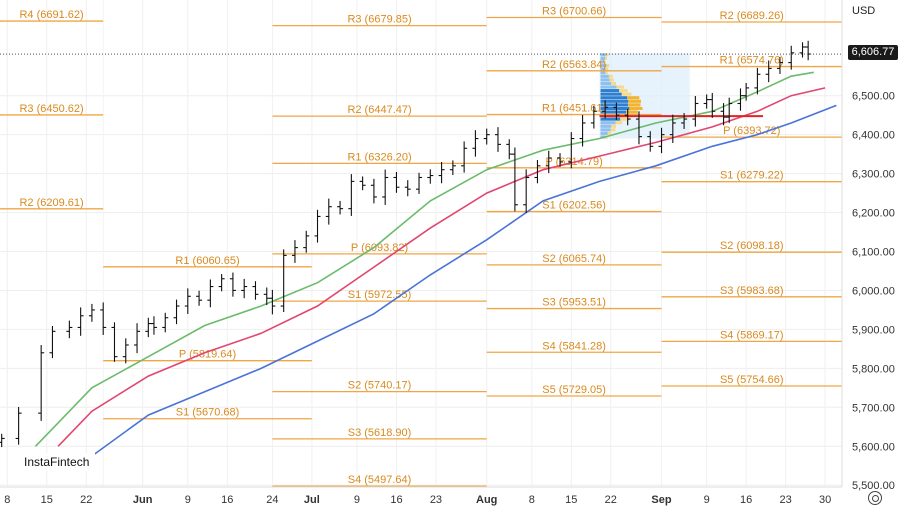 Image resolution: width=900 pixels, height=510 pixels. I want to click on settings-gear-icon, so click(875, 498).